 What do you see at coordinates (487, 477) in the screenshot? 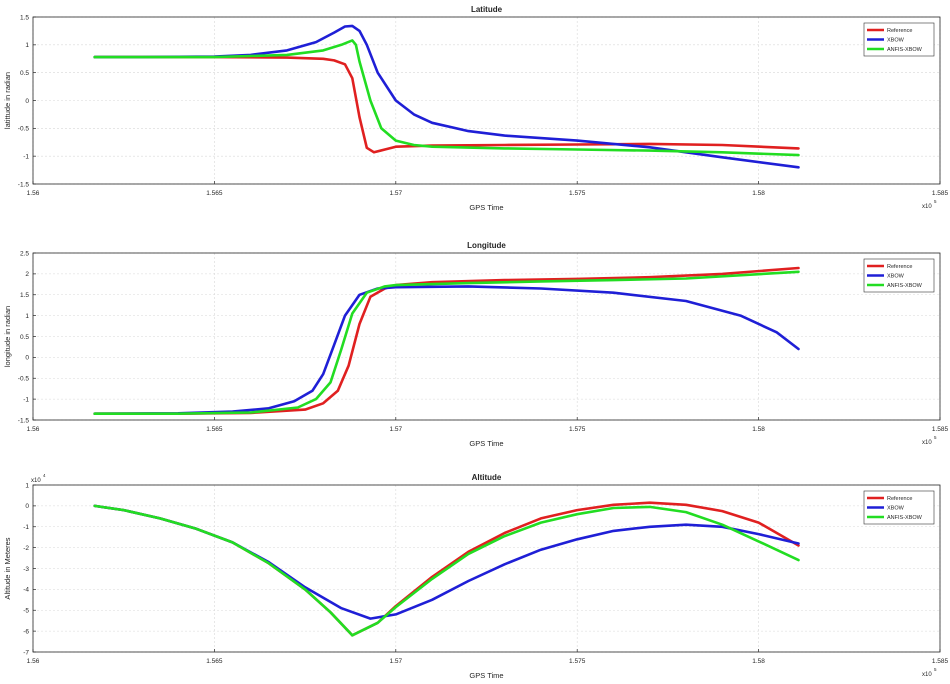
I see `chart-title: Altitude` at bounding box center [487, 477].